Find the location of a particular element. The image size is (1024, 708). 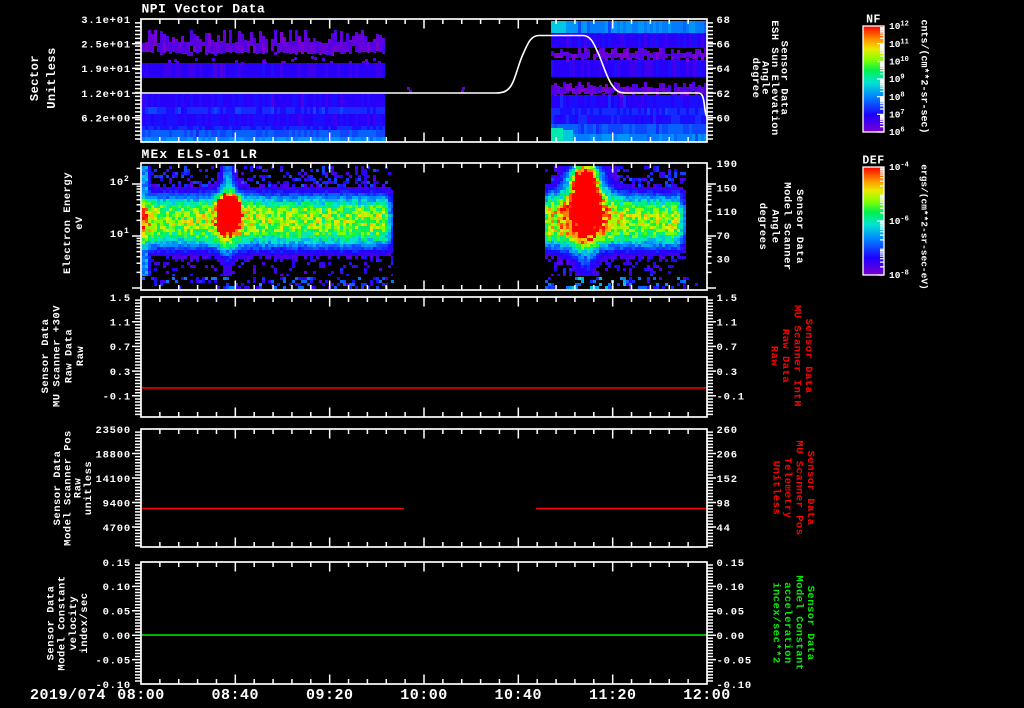

svg-text: 10:40 is located at coordinates (519, 695).